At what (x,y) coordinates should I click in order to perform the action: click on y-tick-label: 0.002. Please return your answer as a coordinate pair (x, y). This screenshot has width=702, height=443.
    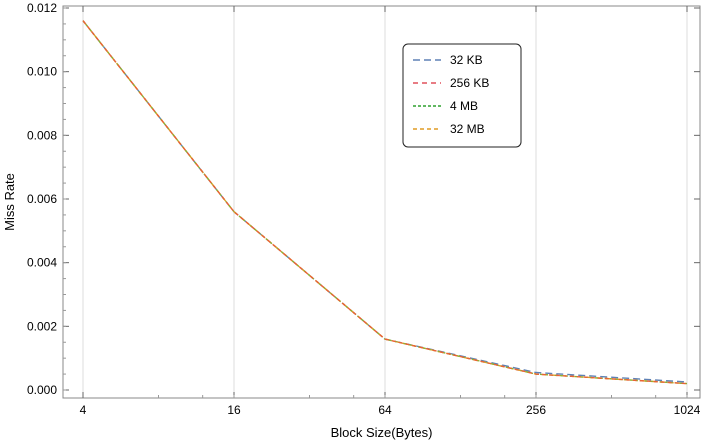
    Looking at the image, I should click on (42, 326).